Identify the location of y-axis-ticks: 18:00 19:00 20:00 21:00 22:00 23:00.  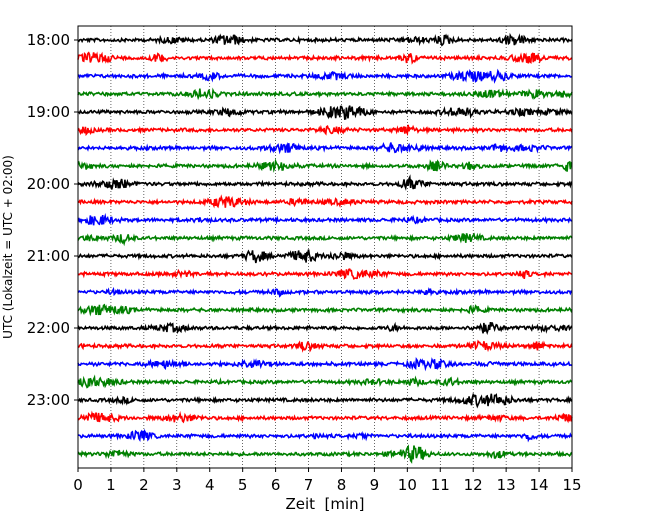
(52, 220).